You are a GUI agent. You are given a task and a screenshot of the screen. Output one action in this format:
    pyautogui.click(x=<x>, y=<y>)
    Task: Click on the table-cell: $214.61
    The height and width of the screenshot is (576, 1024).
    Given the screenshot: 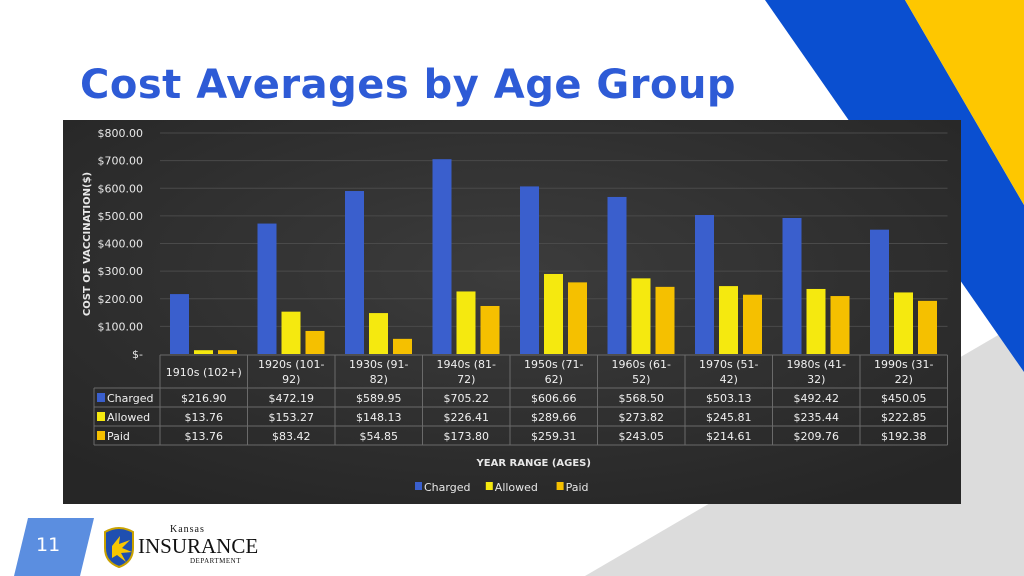 What is the action you would take?
    pyautogui.click(x=729, y=436)
    